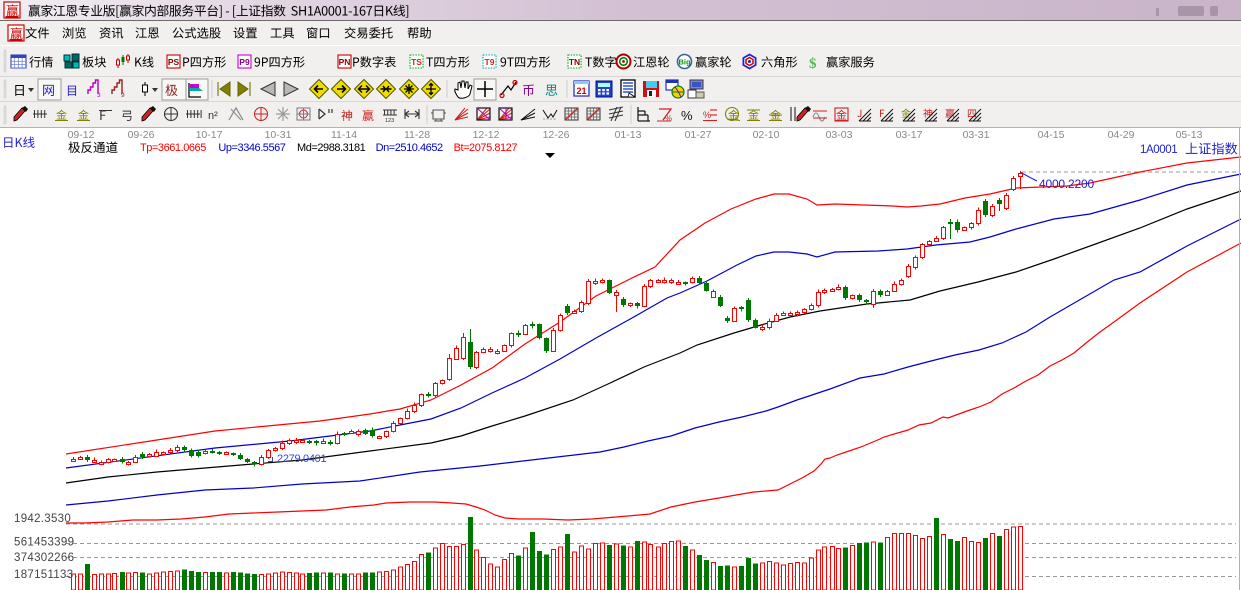  Describe the element at coordinates (389, 121) in the screenshot. I see `svg-text: 123` at that location.